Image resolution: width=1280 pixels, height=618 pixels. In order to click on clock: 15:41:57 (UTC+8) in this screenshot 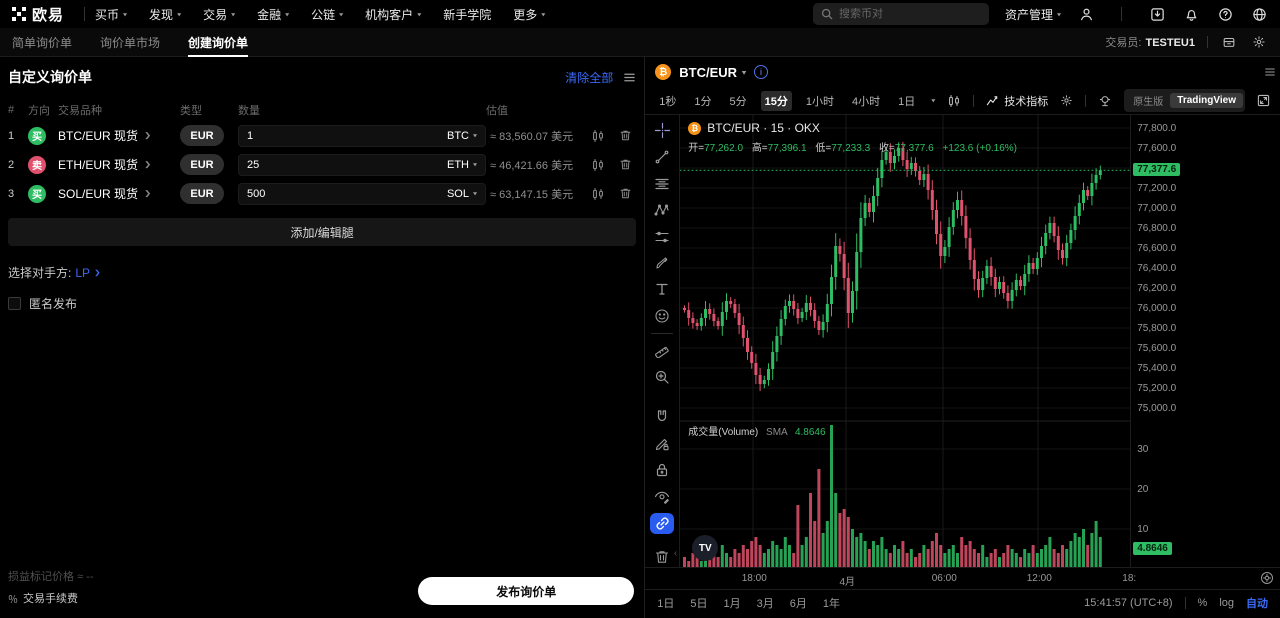, I will do `click(1128, 603)`.